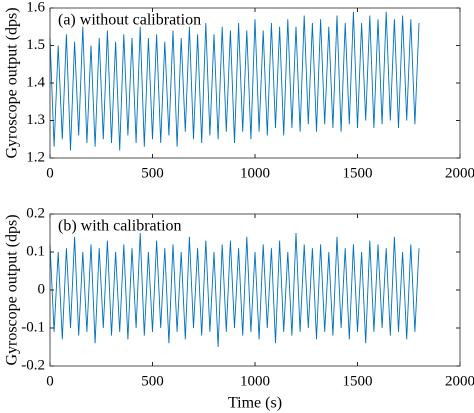  I want to click on y-tick-label: -0.1, so click(33, 327).